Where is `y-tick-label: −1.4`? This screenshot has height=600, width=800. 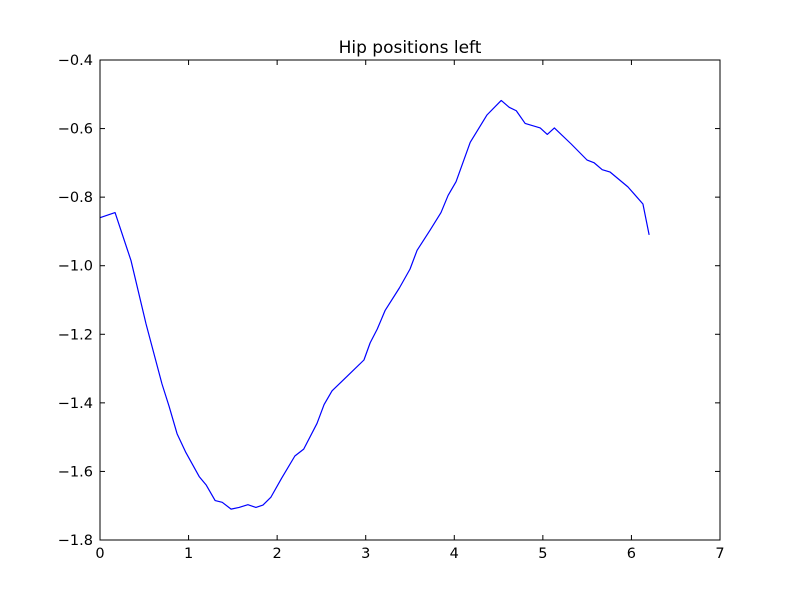 y-tick-label: −1.4 is located at coordinates (75, 404).